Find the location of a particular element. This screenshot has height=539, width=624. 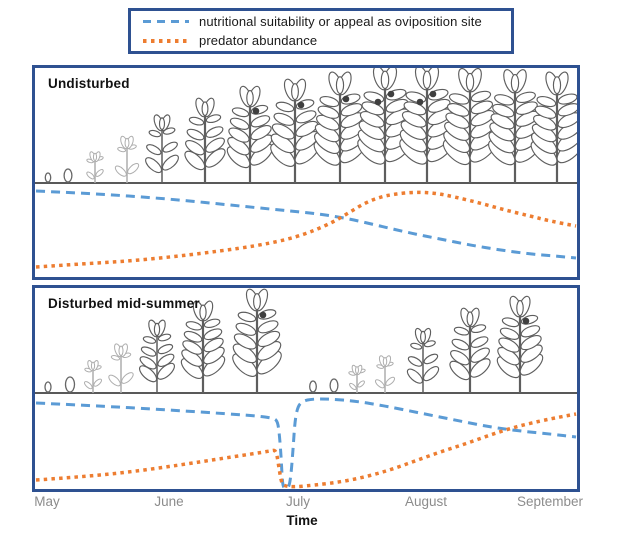

legend-label-predator: predator abundance is located at coordinates (258, 40).